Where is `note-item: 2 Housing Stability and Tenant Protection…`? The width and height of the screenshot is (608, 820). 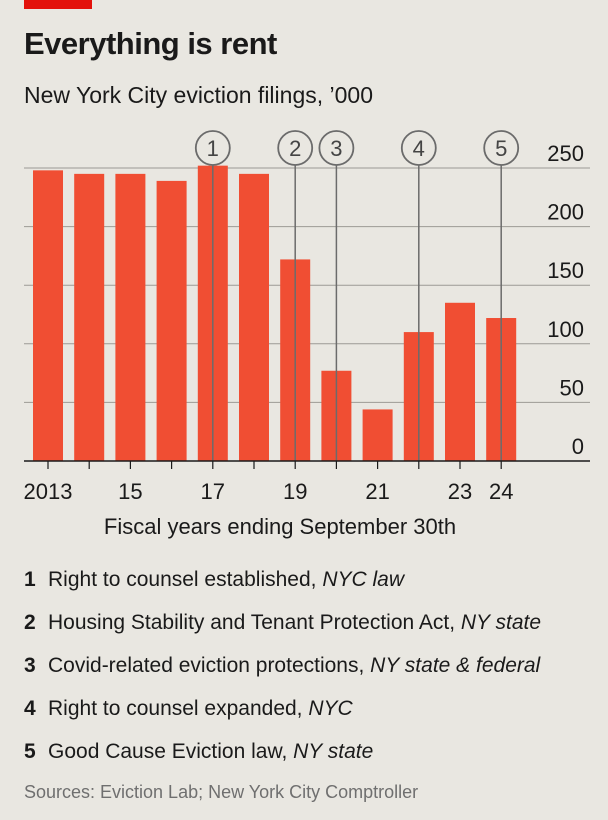
note-item: 2 Housing Stability and Tenant Protection… is located at coordinates (309, 630).